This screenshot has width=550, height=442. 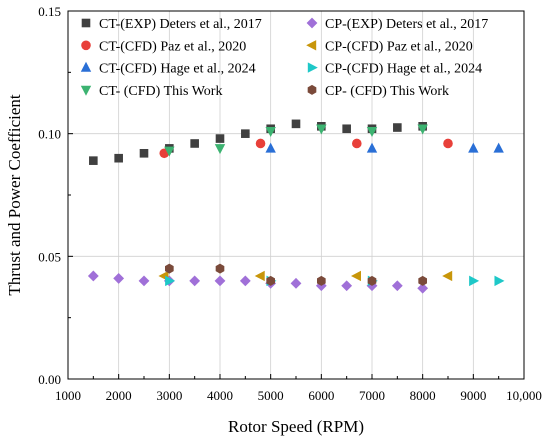 What do you see at coordinates (68, 395) in the screenshot?
I see `x-tick-label: 1000` at bounding box center [68, 395].